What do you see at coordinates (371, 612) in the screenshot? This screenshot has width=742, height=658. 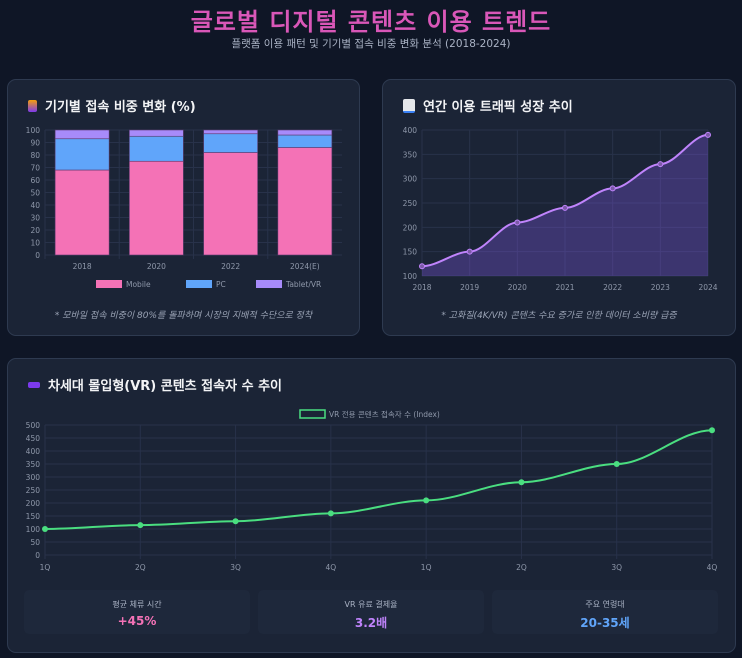 I see `stat-vr-payment: VR 유료 결제율 3.2배` at bounding box center [371, 612].